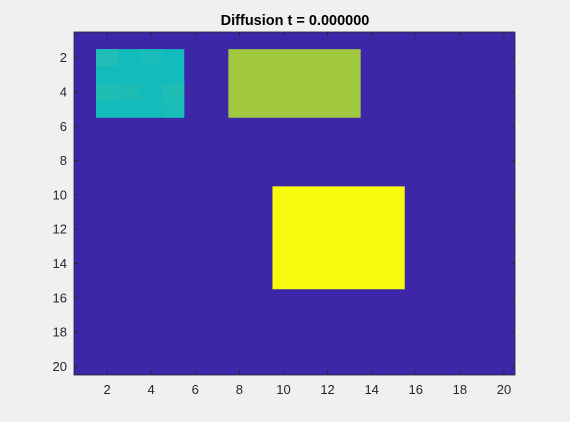 Image resolution: width=570 pixels, height=422 pixels. What do you see at coordinates (63, 126) in the screenshot?
I see `y-tick-label: 6` at bounding box center [63, 126].